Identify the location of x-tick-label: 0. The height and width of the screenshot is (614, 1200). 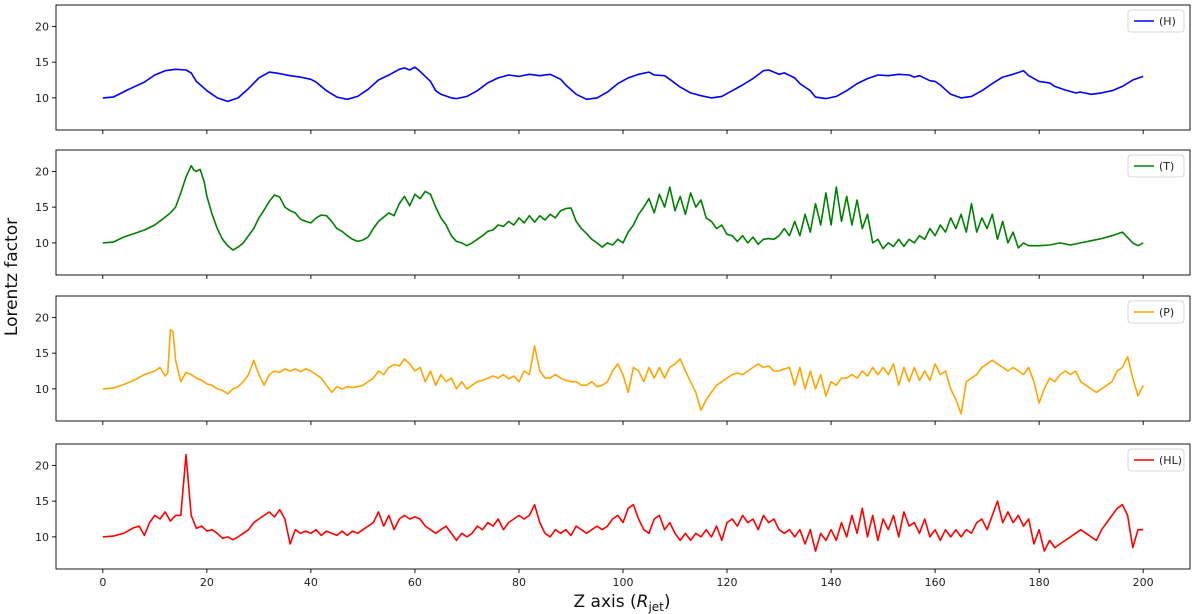
(102, 582).